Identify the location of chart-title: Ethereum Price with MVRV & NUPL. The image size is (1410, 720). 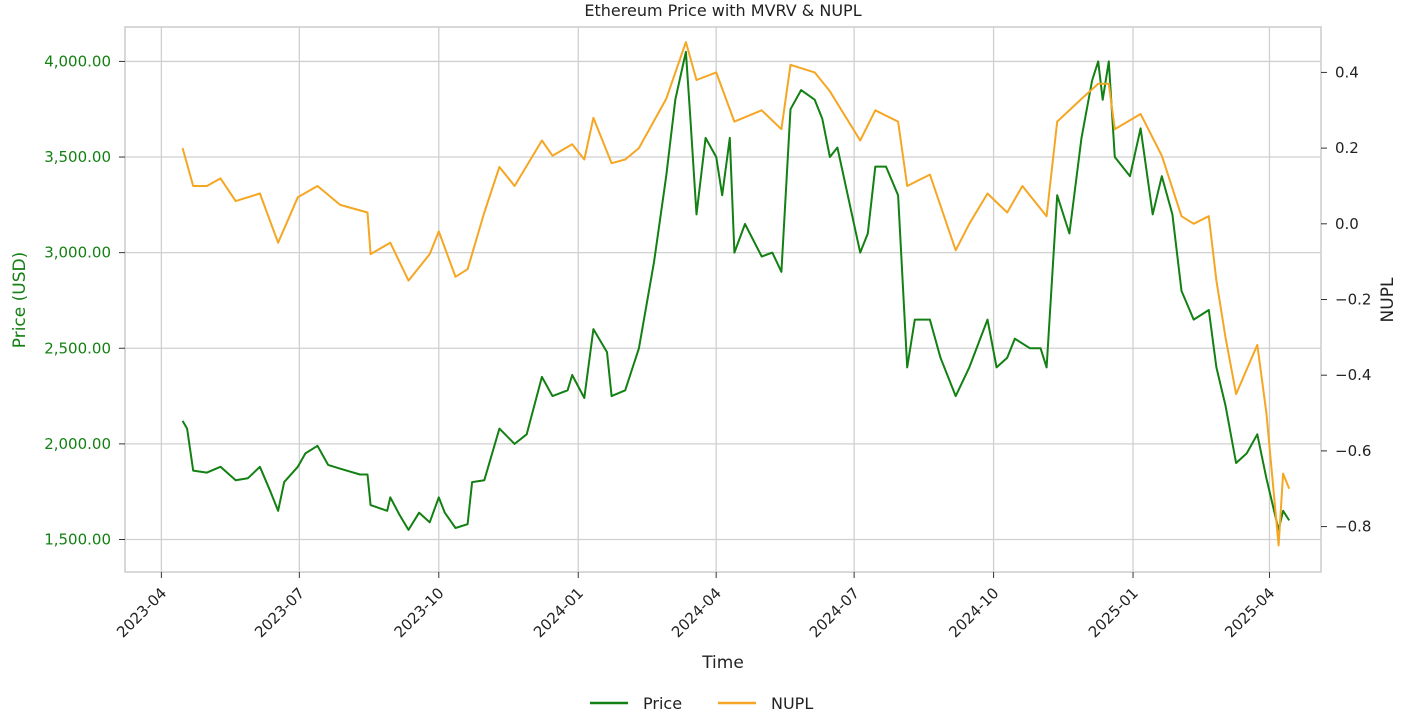
(722, 10).